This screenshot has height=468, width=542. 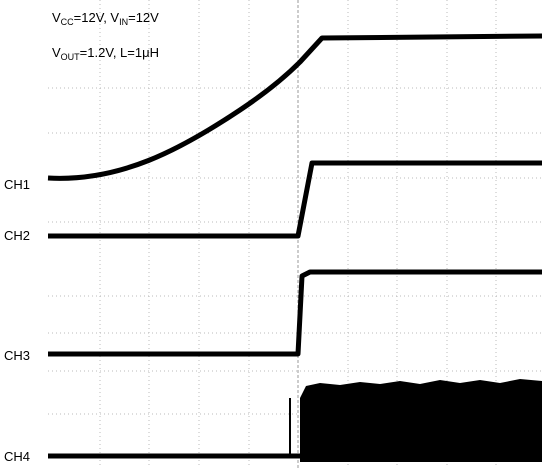 I want to click on channel-label: CH3, so click(x=17, y=355).